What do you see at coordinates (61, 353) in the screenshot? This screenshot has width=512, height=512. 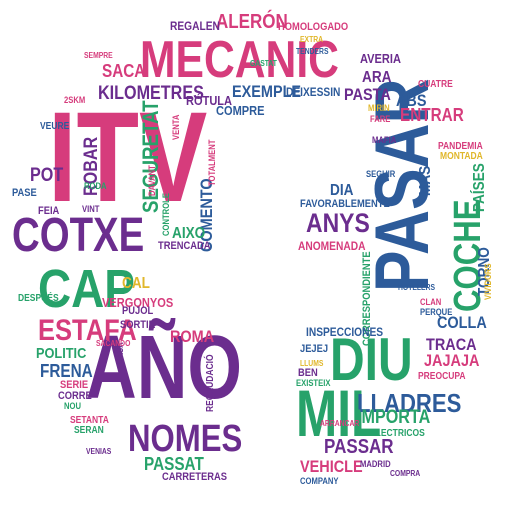 I see `word-politic: POLITIC` at bounding box center [61, 353].